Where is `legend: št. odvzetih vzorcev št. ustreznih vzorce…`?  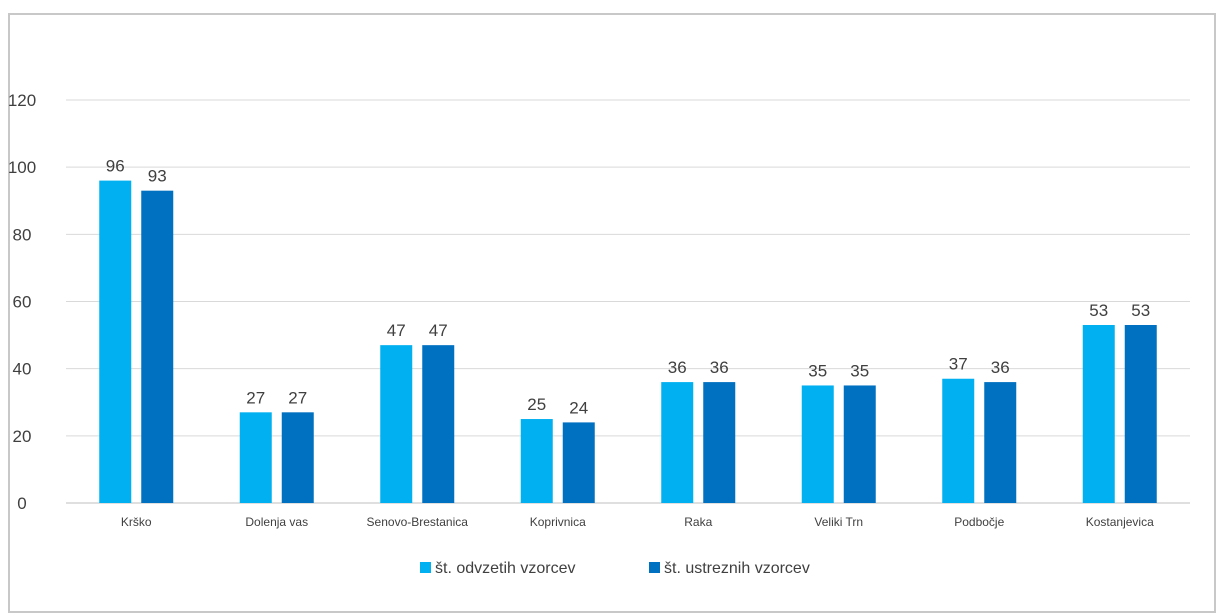 legend: št. odvzetih vzorcev št. ustreznih vzorce… is located at coordinates (615, 568).